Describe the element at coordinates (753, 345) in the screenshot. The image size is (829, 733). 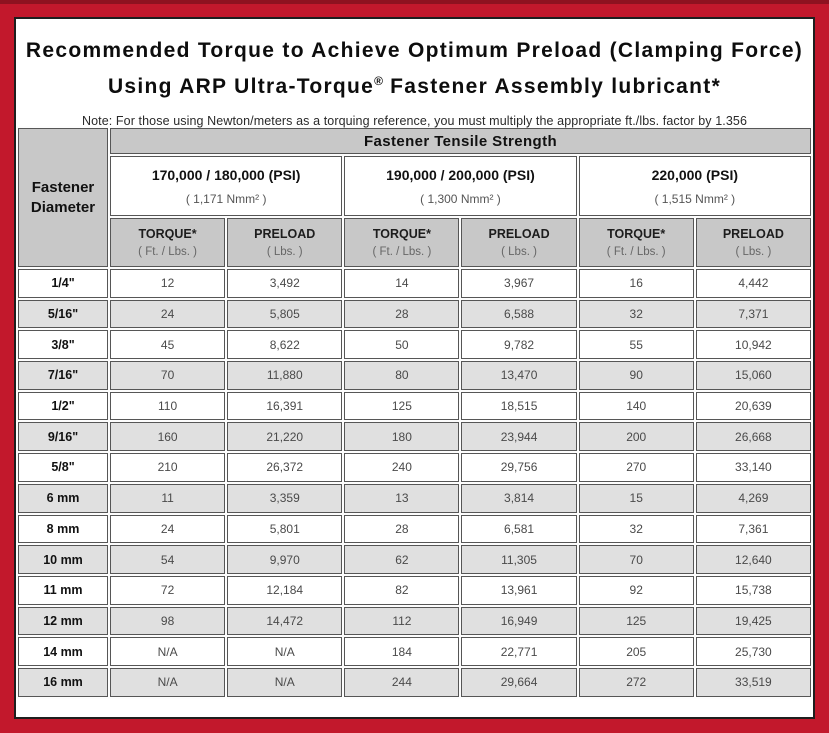
I see `preload-value-cell: 10,942` at that location.